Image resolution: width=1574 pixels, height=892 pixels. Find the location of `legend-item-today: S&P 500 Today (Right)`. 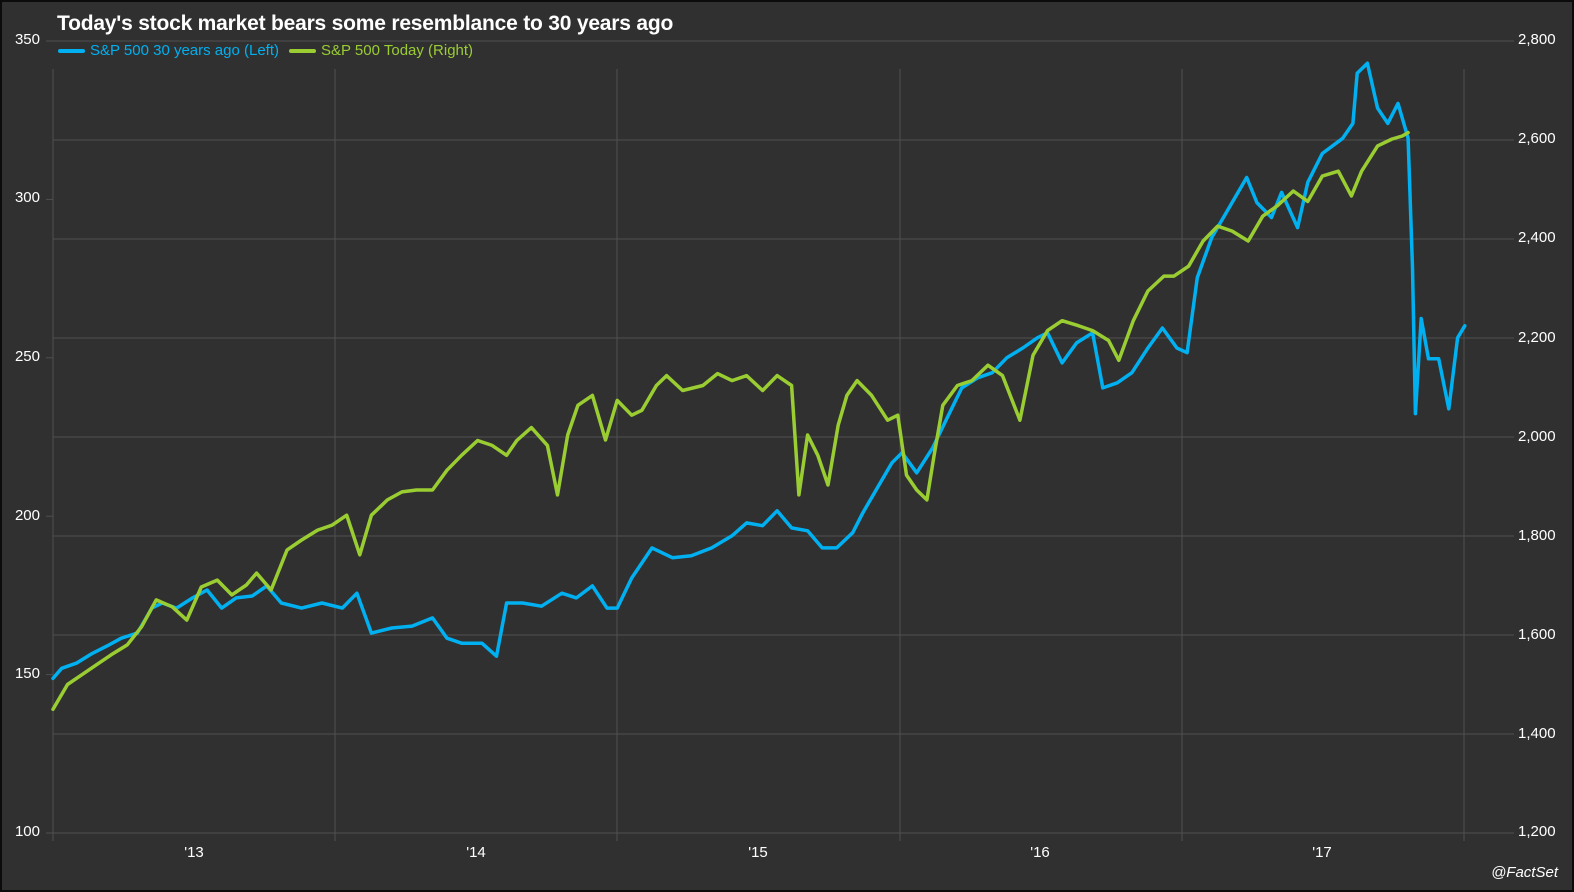

legend-item-today: S&P 500 Today (Right) is located at coordinates (381, 50).